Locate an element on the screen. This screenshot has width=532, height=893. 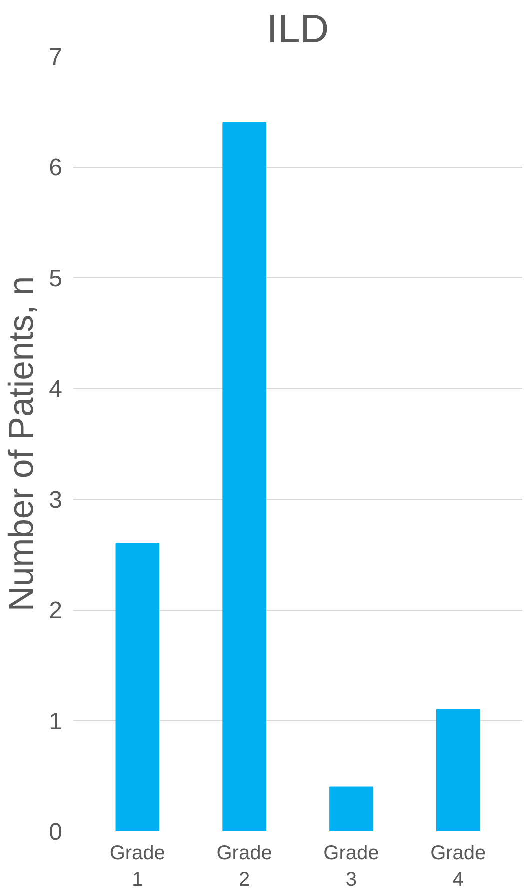
x-tick-label: Grade 2 is located at coordinates (244, 866).